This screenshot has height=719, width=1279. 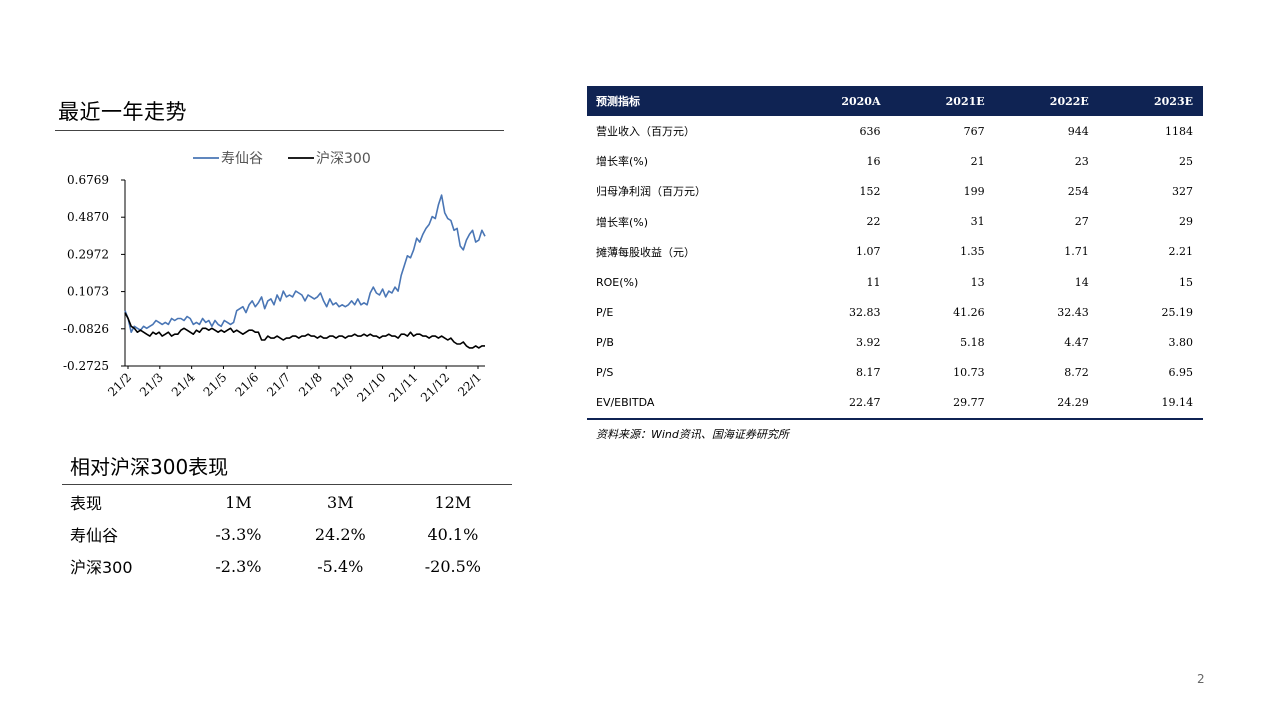 I want to click on x-tick-label: 21/10, so click(x=371, y=387).